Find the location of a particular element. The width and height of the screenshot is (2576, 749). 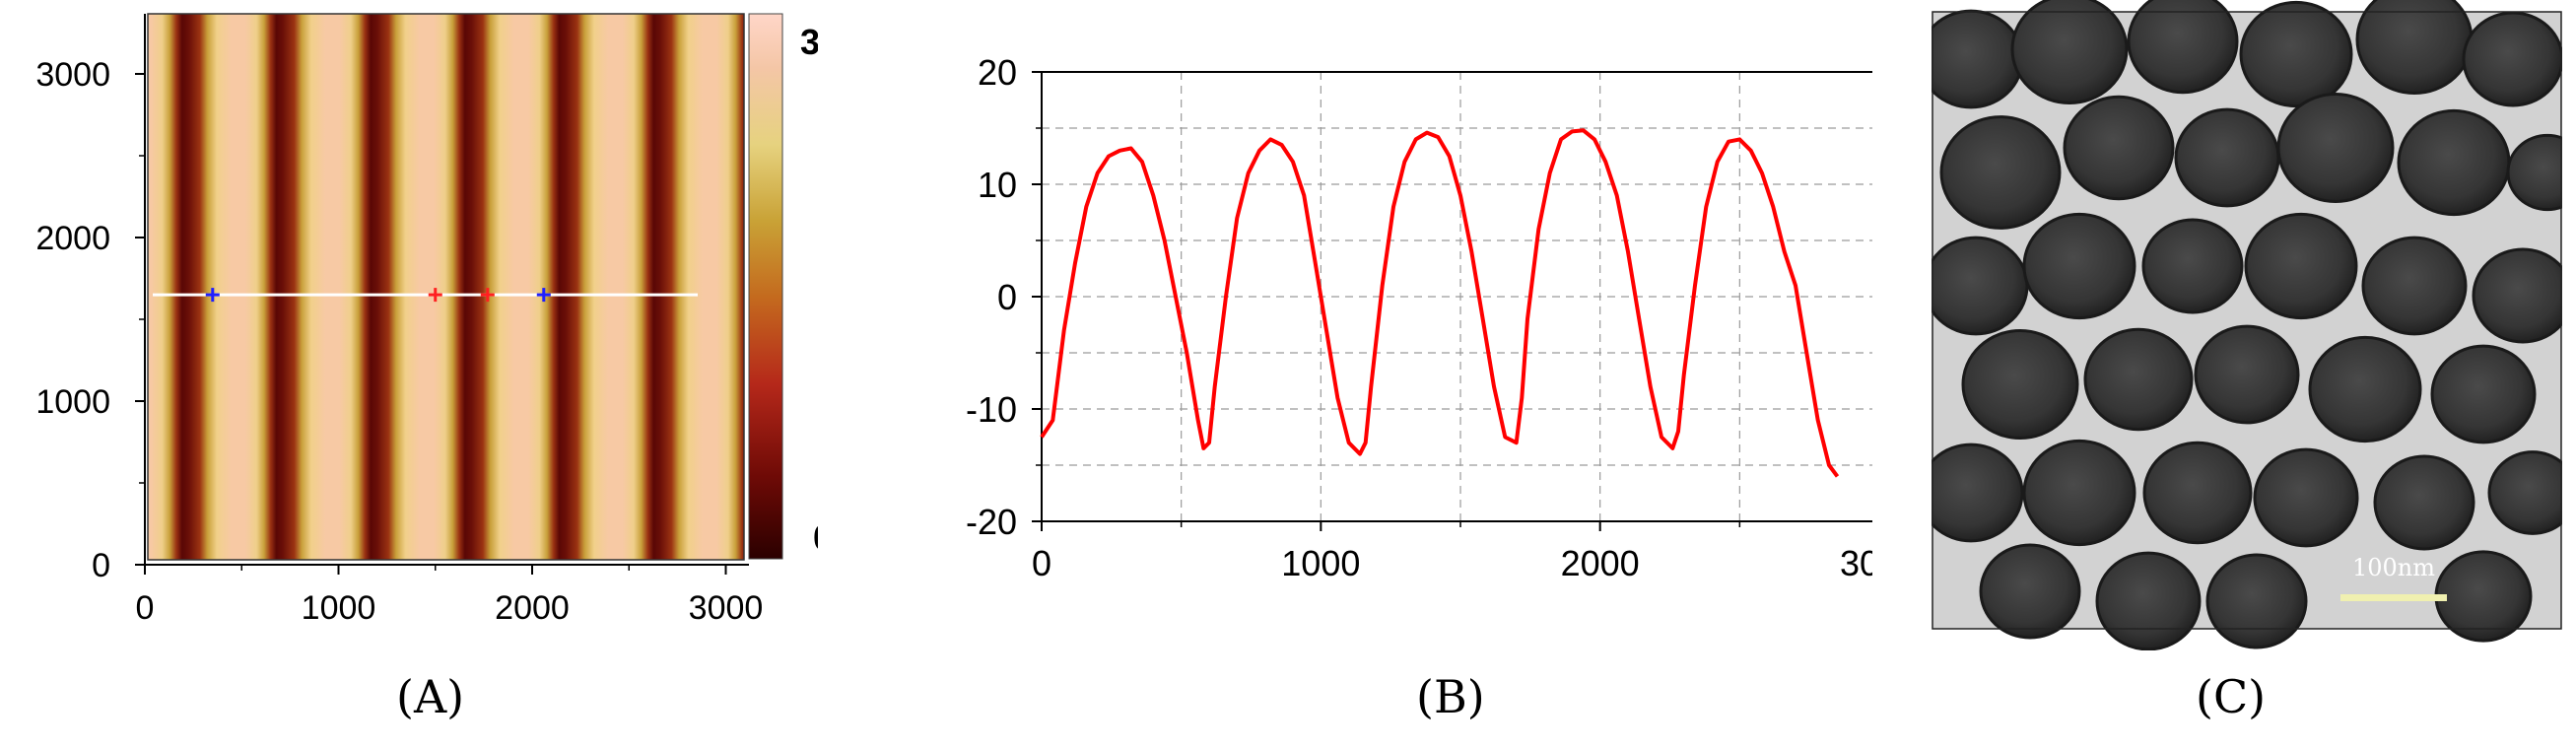

scale-bar is located at coordinates (2393, 597).